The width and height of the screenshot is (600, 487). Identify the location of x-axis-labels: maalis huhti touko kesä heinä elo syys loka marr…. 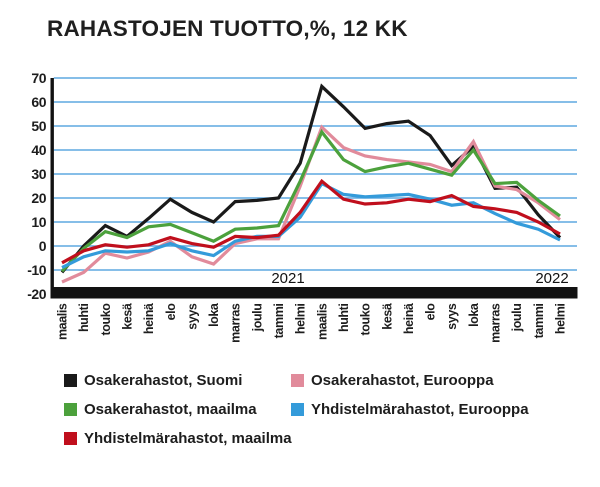
(312, 322).